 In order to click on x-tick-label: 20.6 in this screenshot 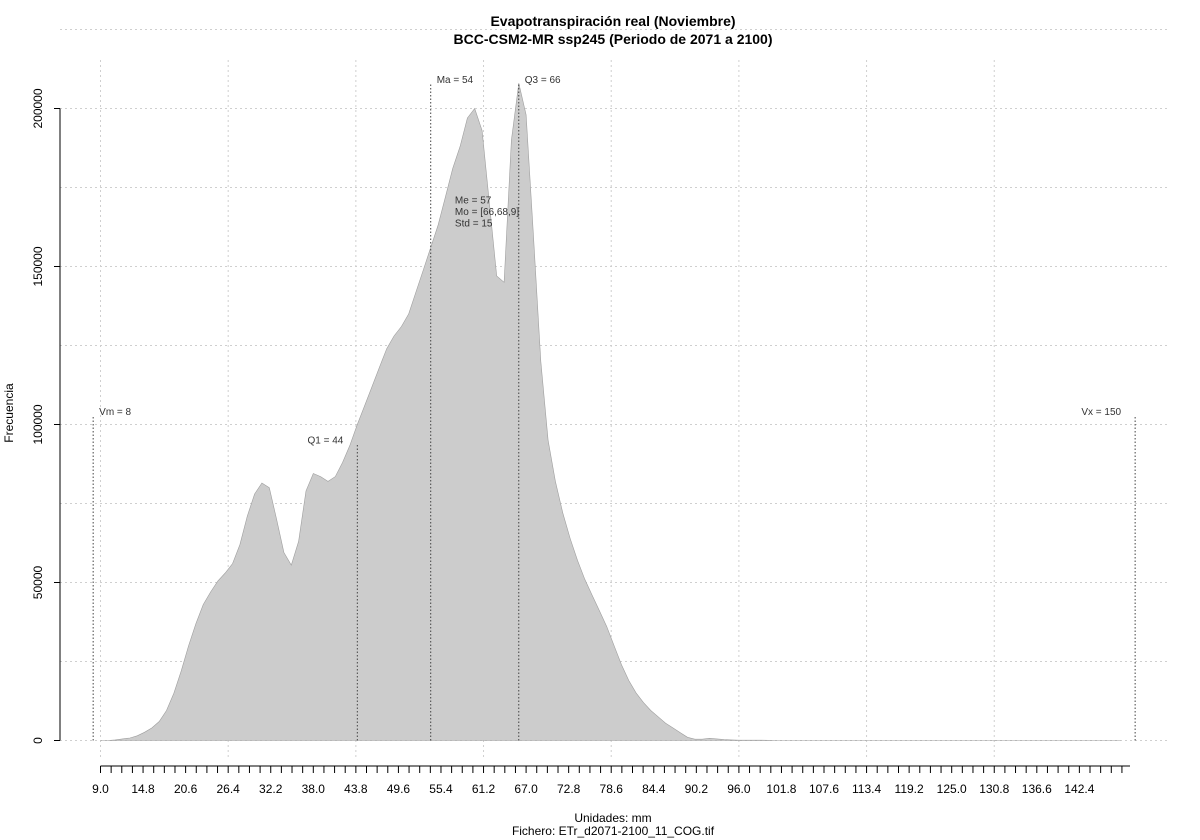, I will do `click(186, 789)`.